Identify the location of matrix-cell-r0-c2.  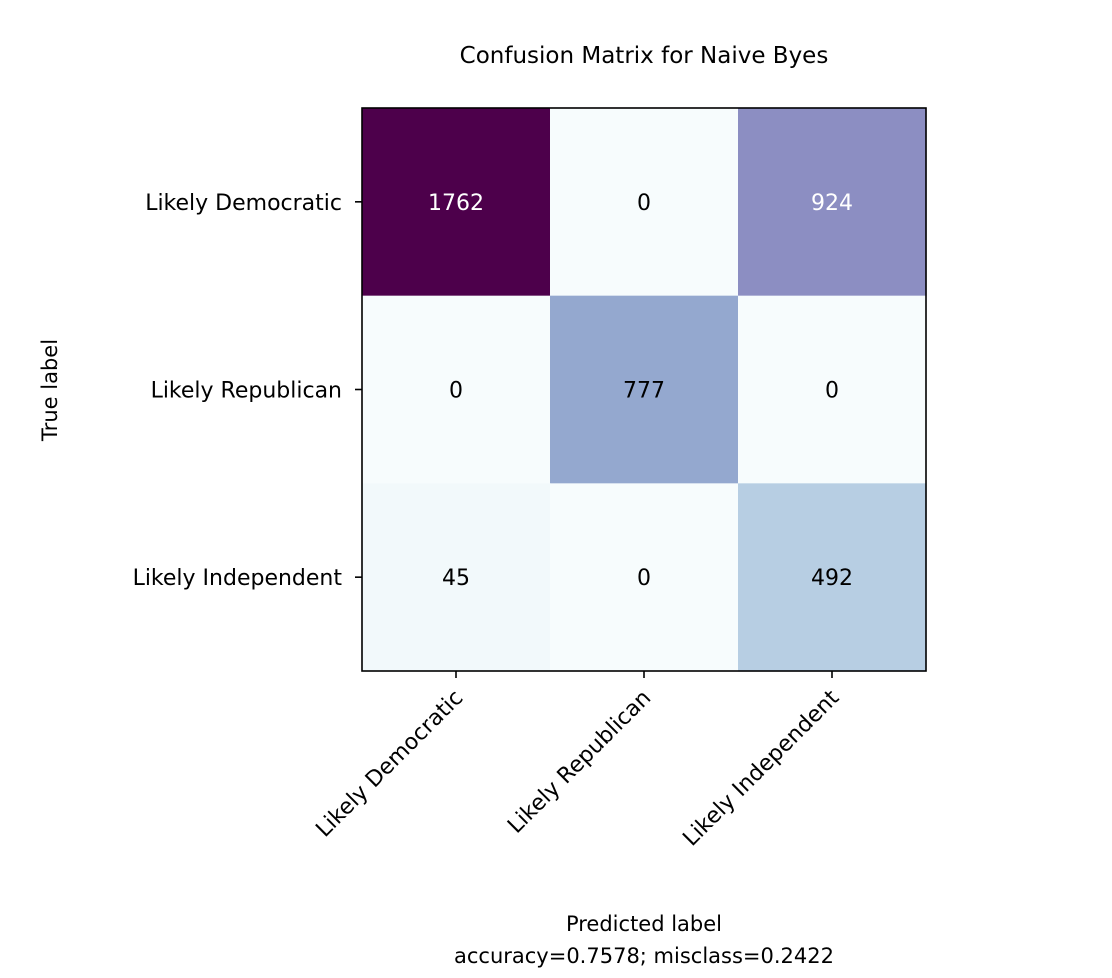
(832, 202).